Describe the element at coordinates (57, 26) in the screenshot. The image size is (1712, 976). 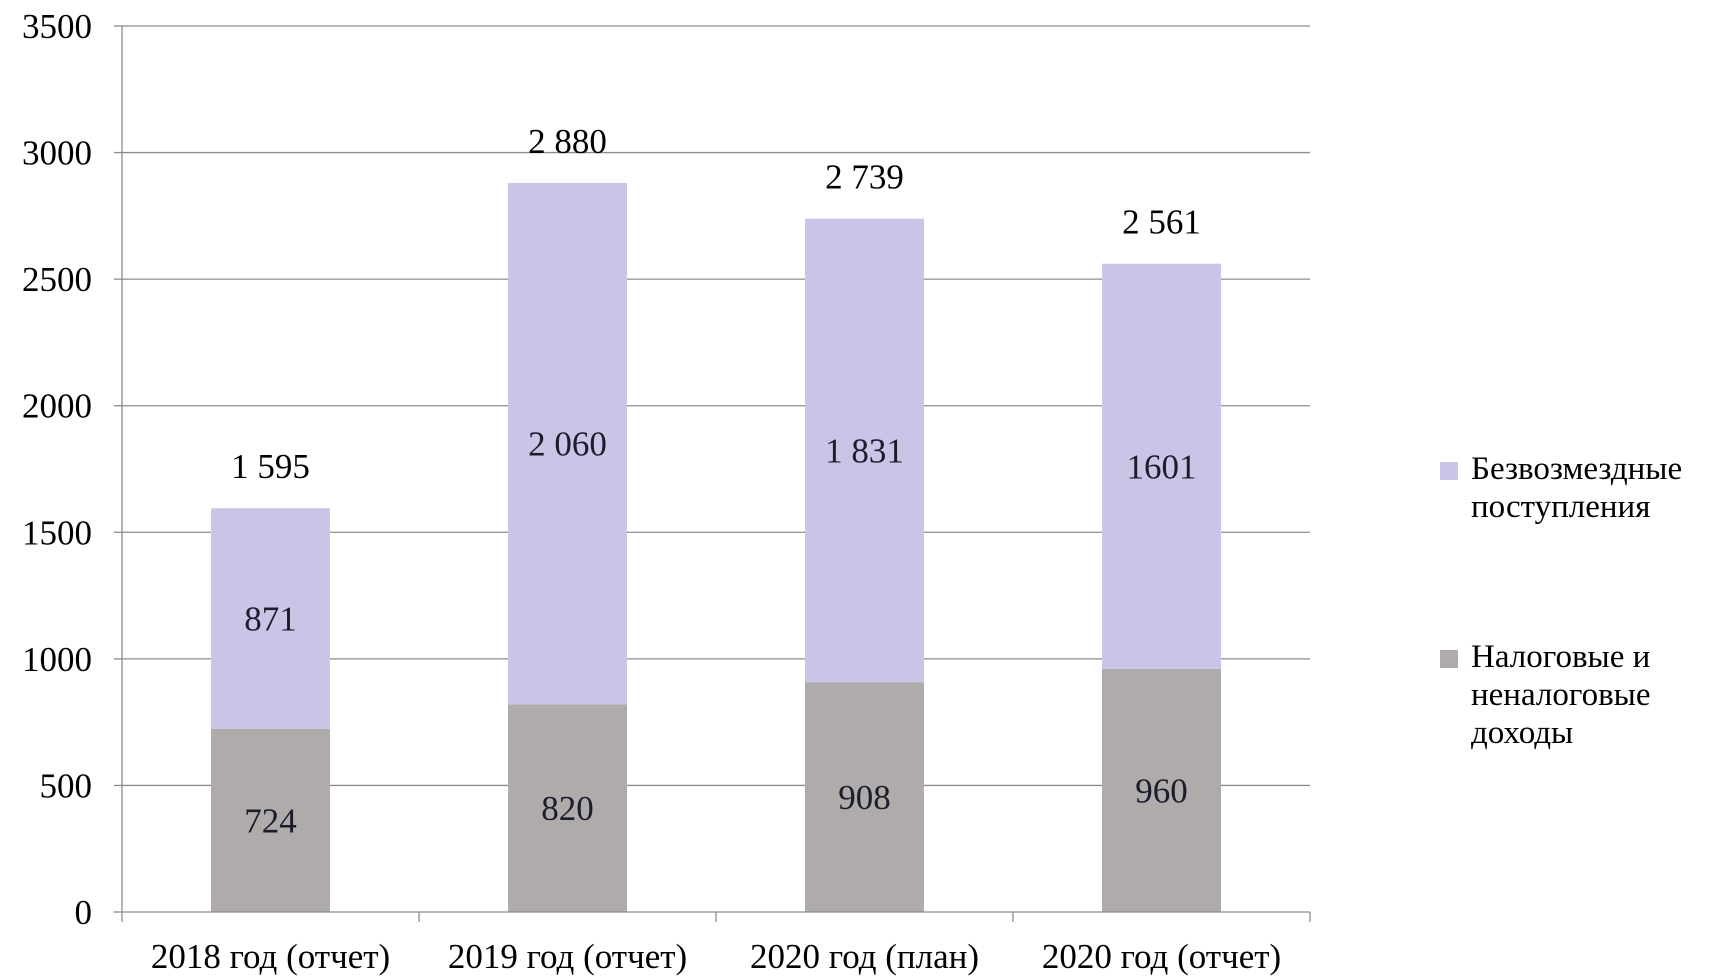
I see `y-tick-label: 3500` at that location.